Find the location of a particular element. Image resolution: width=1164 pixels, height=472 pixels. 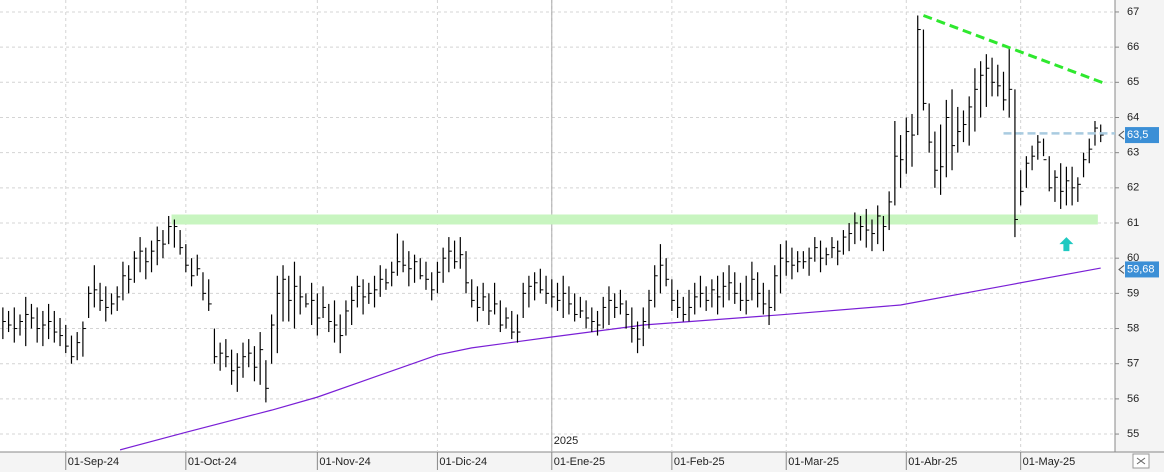

y-tick-label: 58 is located at coordinates (1133, 328).